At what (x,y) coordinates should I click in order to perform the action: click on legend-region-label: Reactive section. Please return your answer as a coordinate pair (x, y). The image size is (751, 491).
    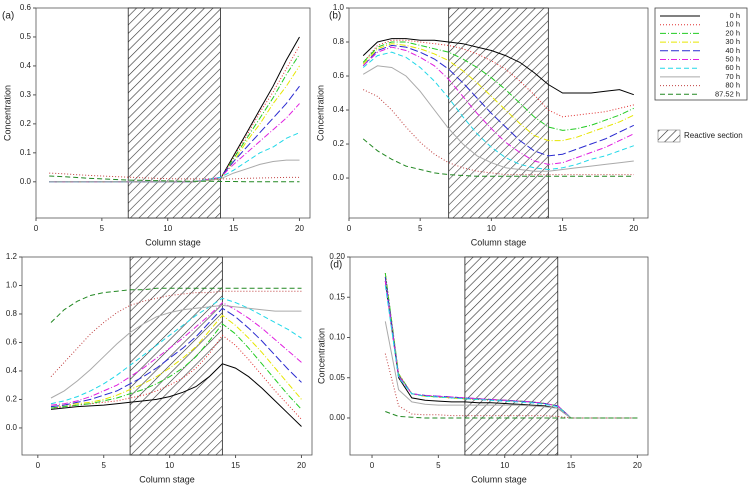
    Looking at the image, I should click on (713, 135).